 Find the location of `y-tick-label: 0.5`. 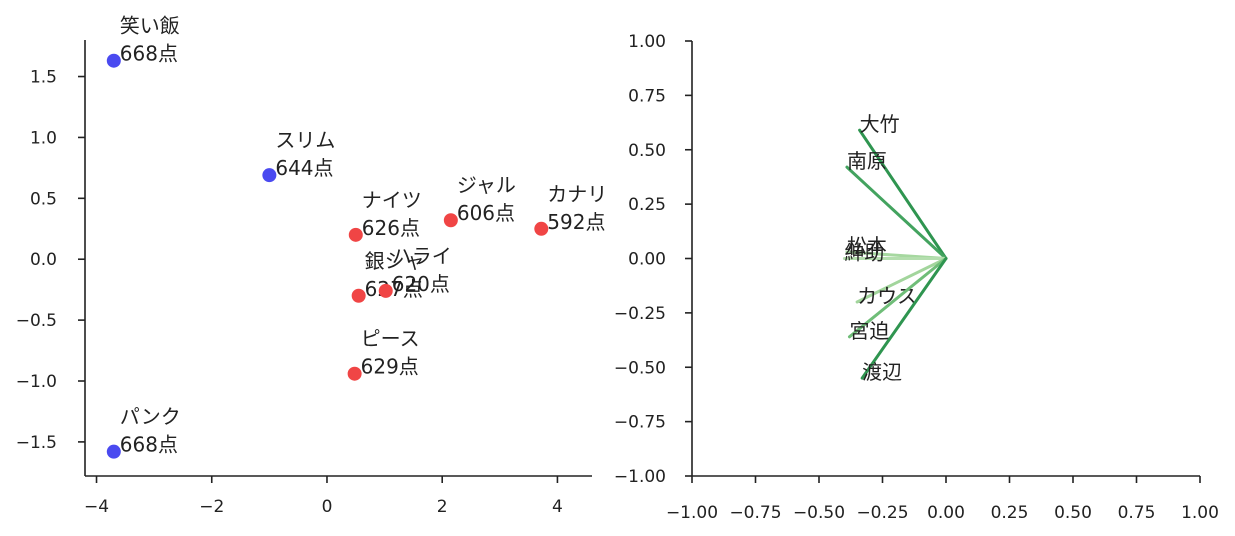

y-tick-label: 0.5 is located at coordinates (43, 199).